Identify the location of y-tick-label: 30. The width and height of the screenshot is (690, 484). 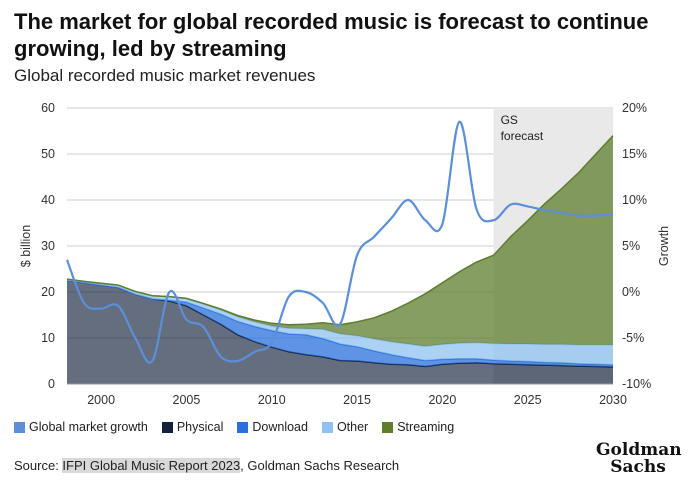
(48, 246).